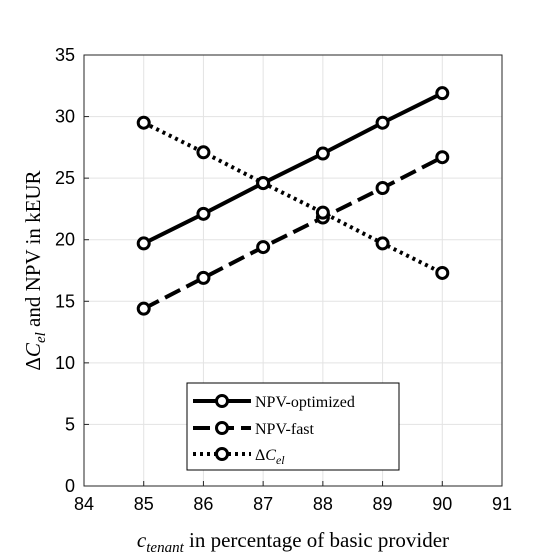 The height and width of the screenshot is (552, 550). What do you see at coordinates (260, 455) in the screenshot?
I see `legend-label-delta-cel-prefix: Δ` at bounding box center [260, 455].